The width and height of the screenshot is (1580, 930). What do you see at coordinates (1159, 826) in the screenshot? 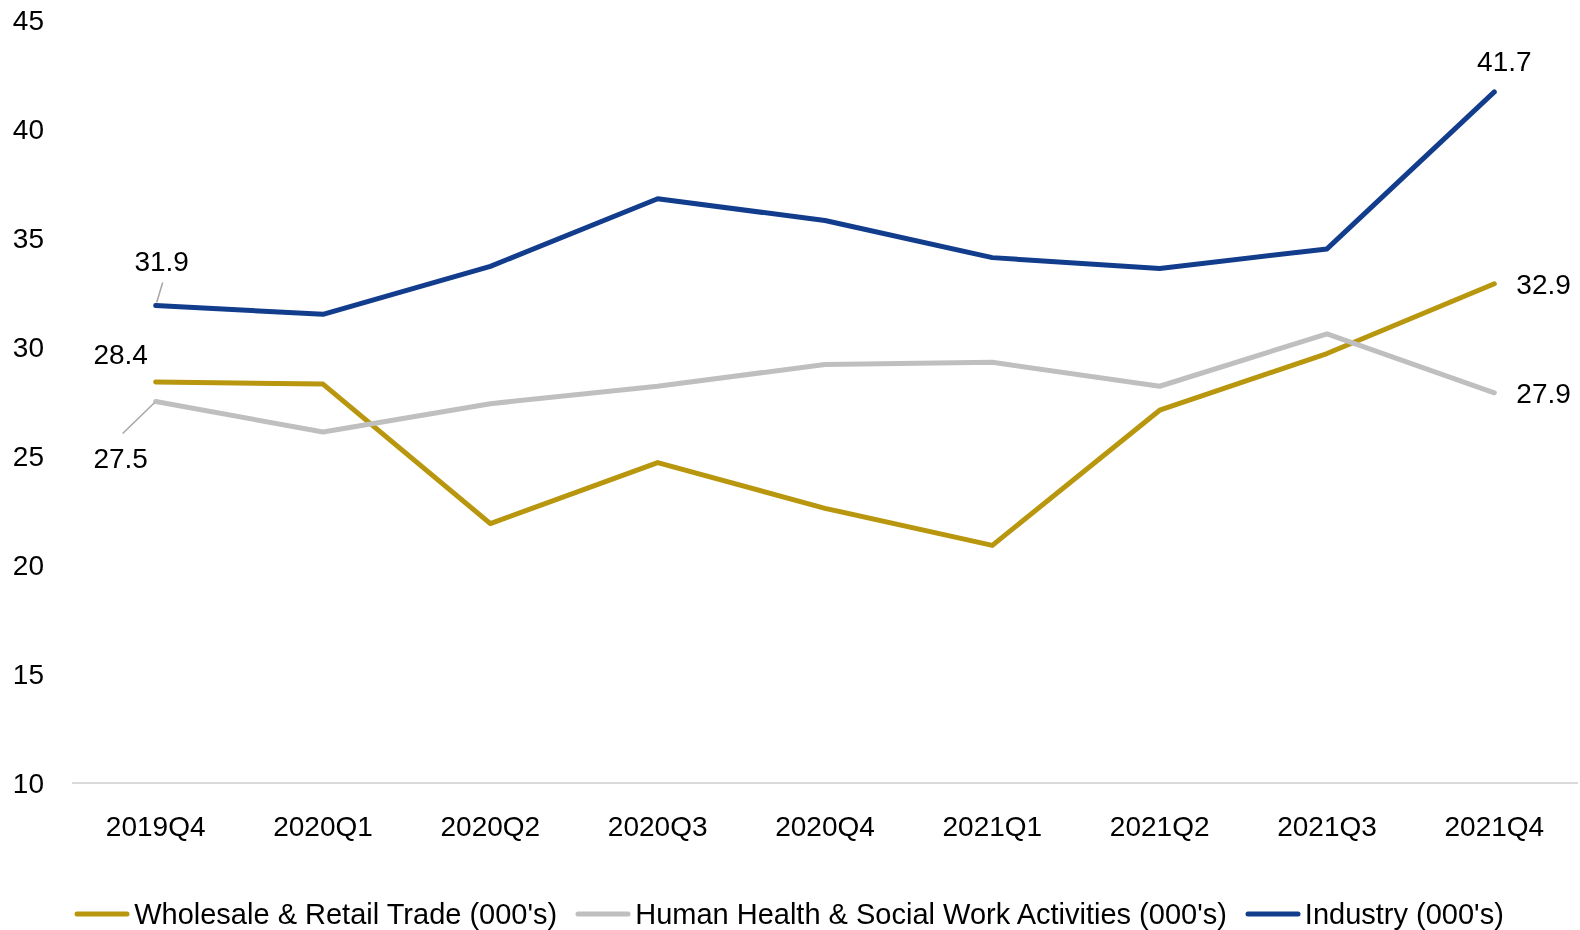
I see `x-tick-label: 2021Q2` at bounding box center [1159, 826].